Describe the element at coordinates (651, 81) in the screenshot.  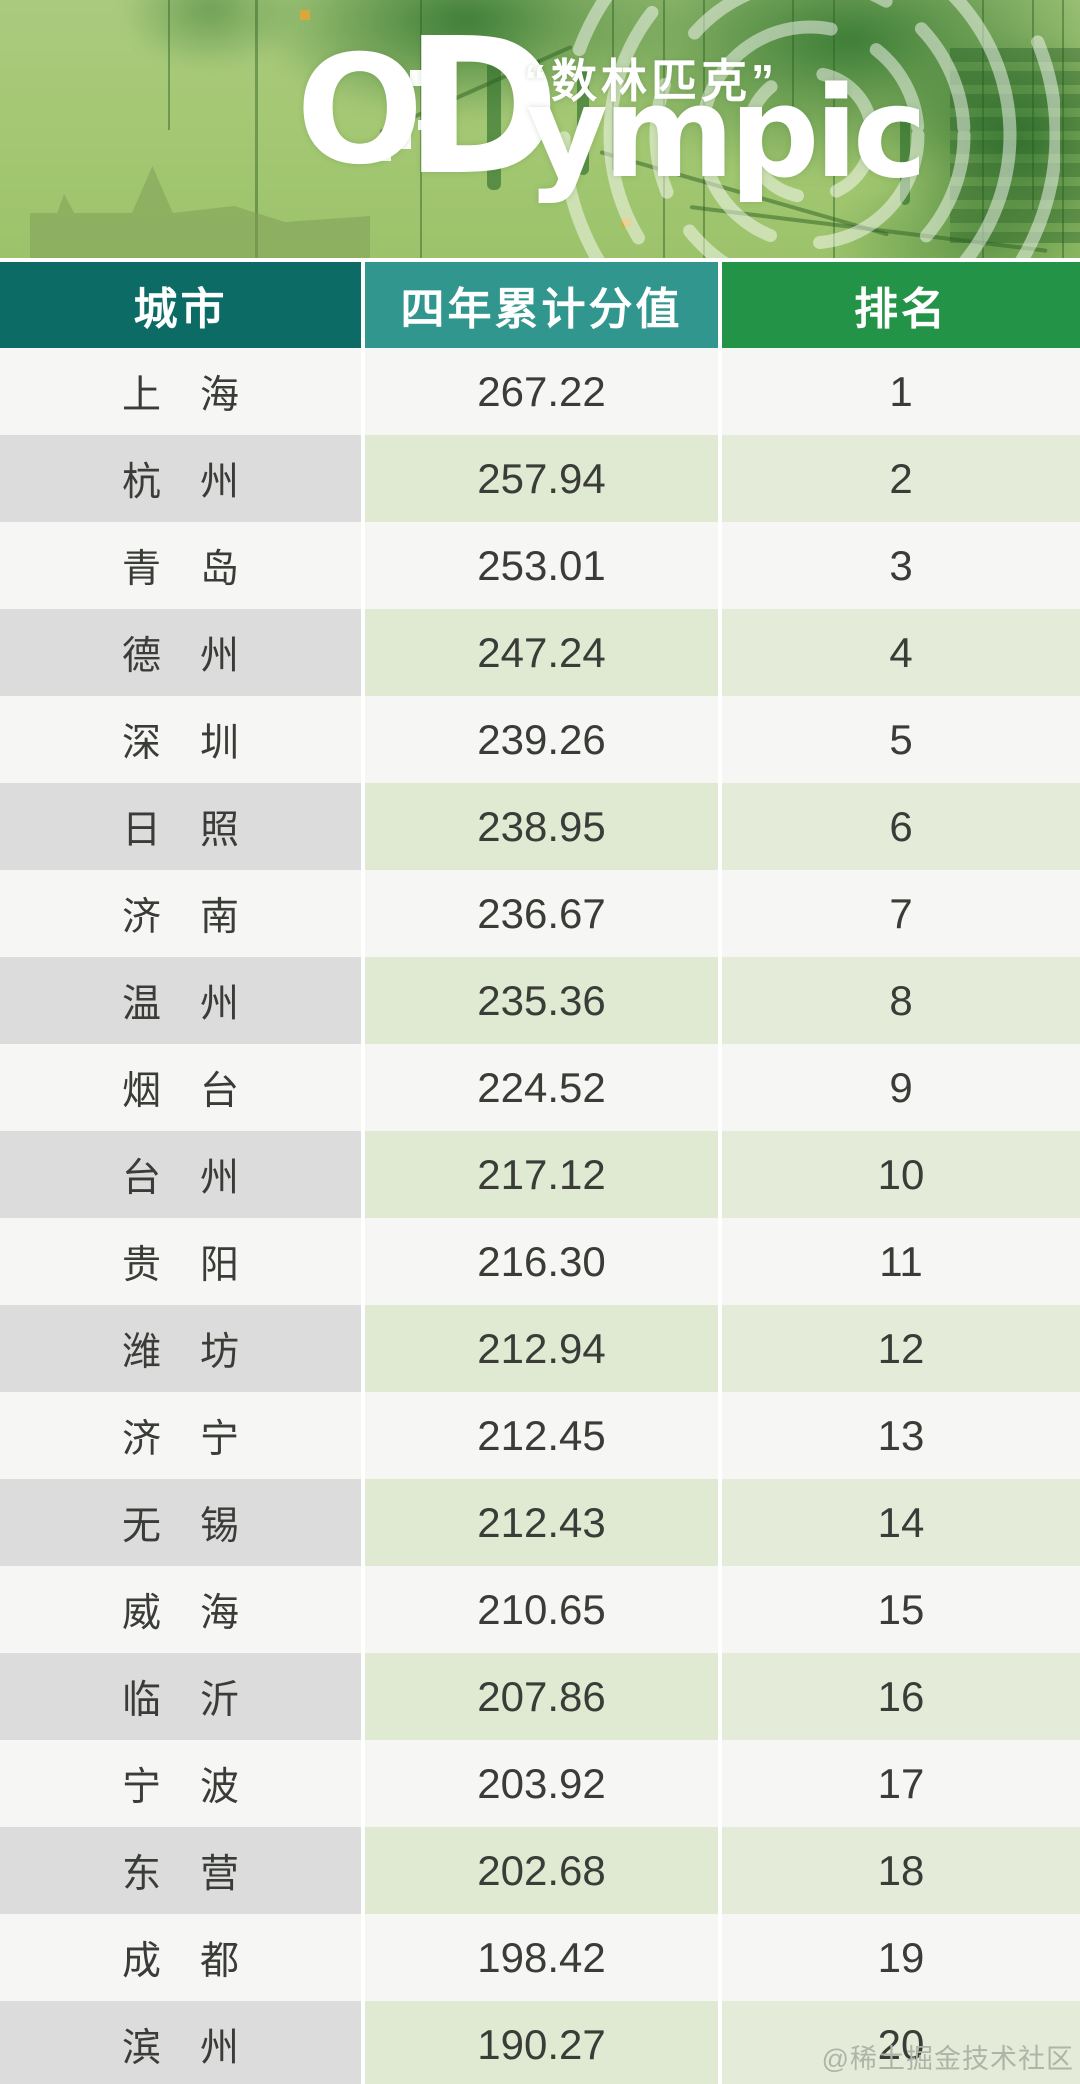
I see `logo-tagline: “数林匹克”` at that location.